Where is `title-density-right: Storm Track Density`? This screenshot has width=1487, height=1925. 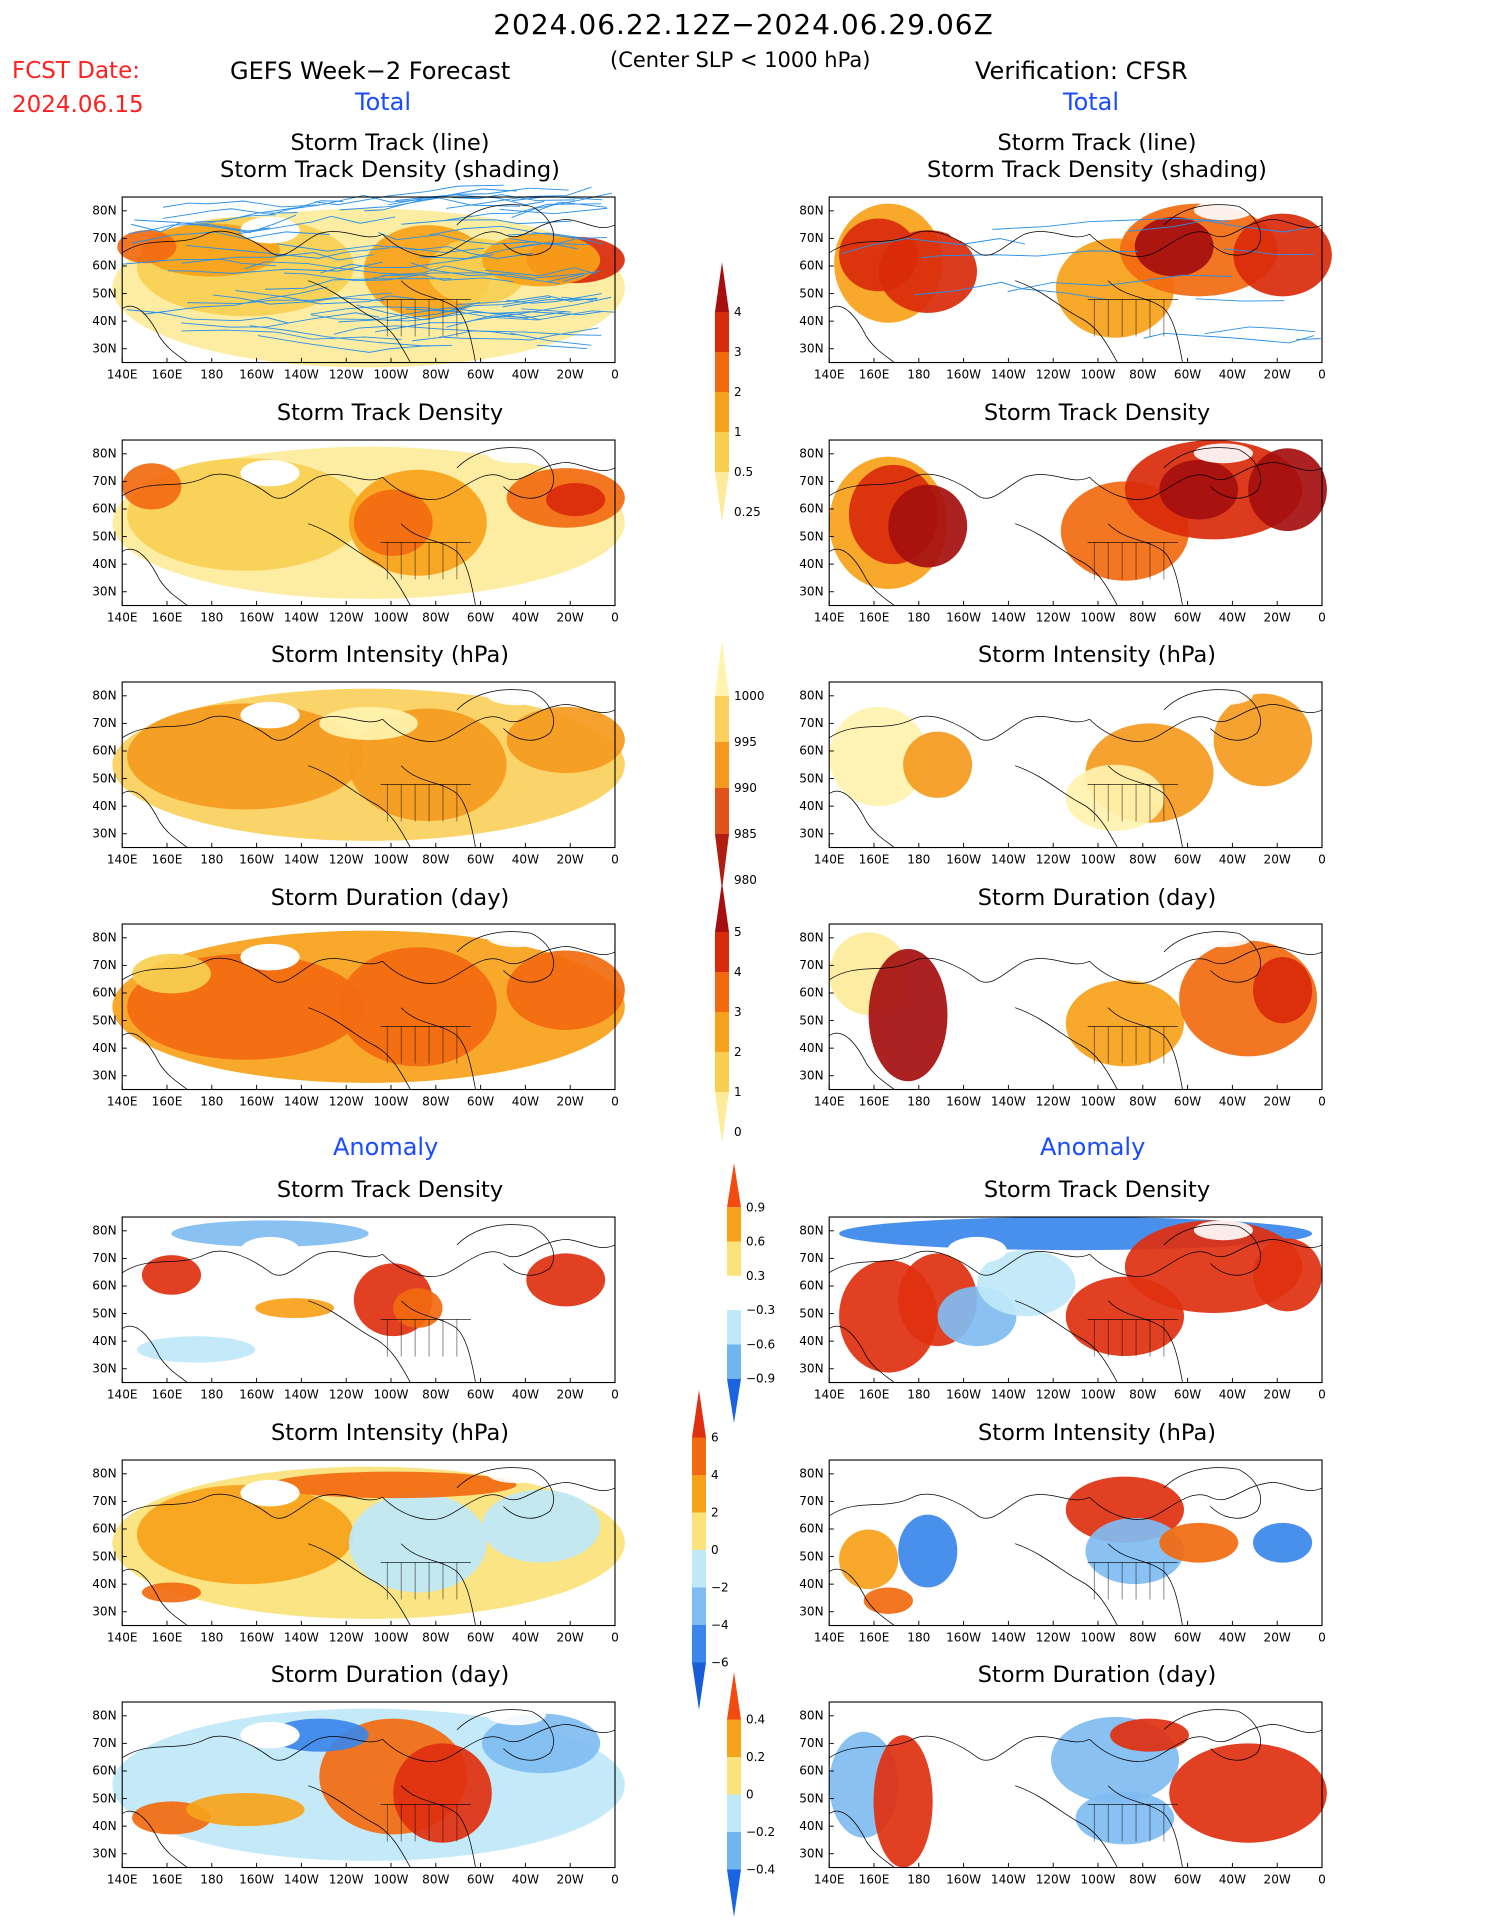
title-density-right: Storm Track Density is located at coordinates (1097, 413).